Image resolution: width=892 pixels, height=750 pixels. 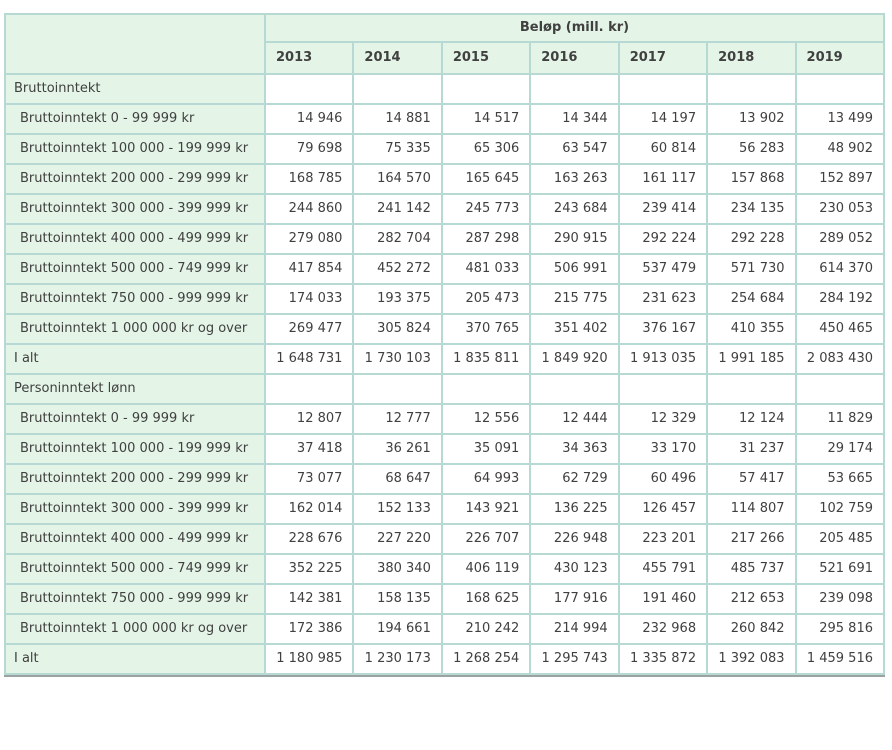 What do you see at coordinates (135, 389) in the screenshot?
I see `section-title: Personinntekt lønn` at bounding box center [135, 389].